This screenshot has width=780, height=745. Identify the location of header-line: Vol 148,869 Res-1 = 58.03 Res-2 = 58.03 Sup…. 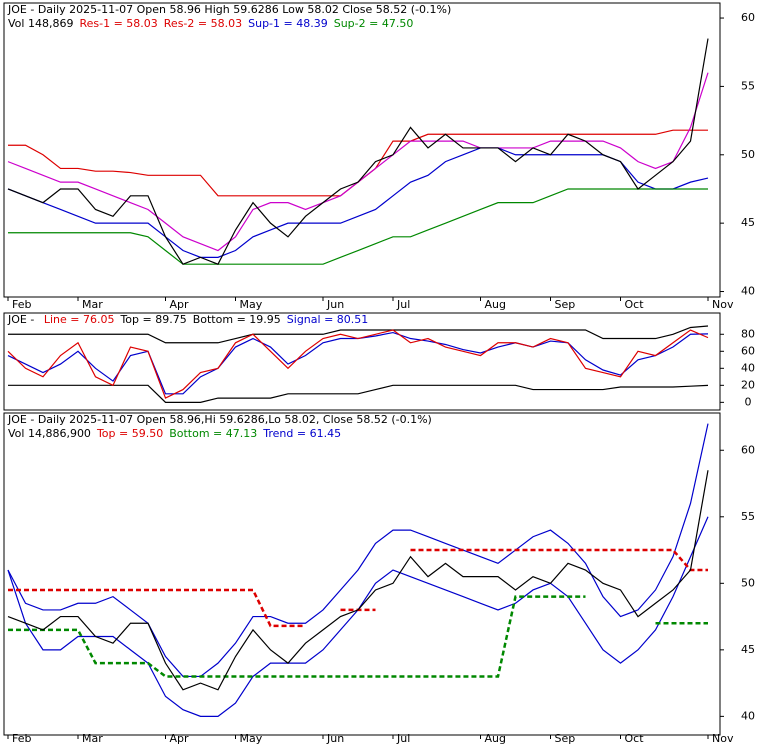
(210, 23).